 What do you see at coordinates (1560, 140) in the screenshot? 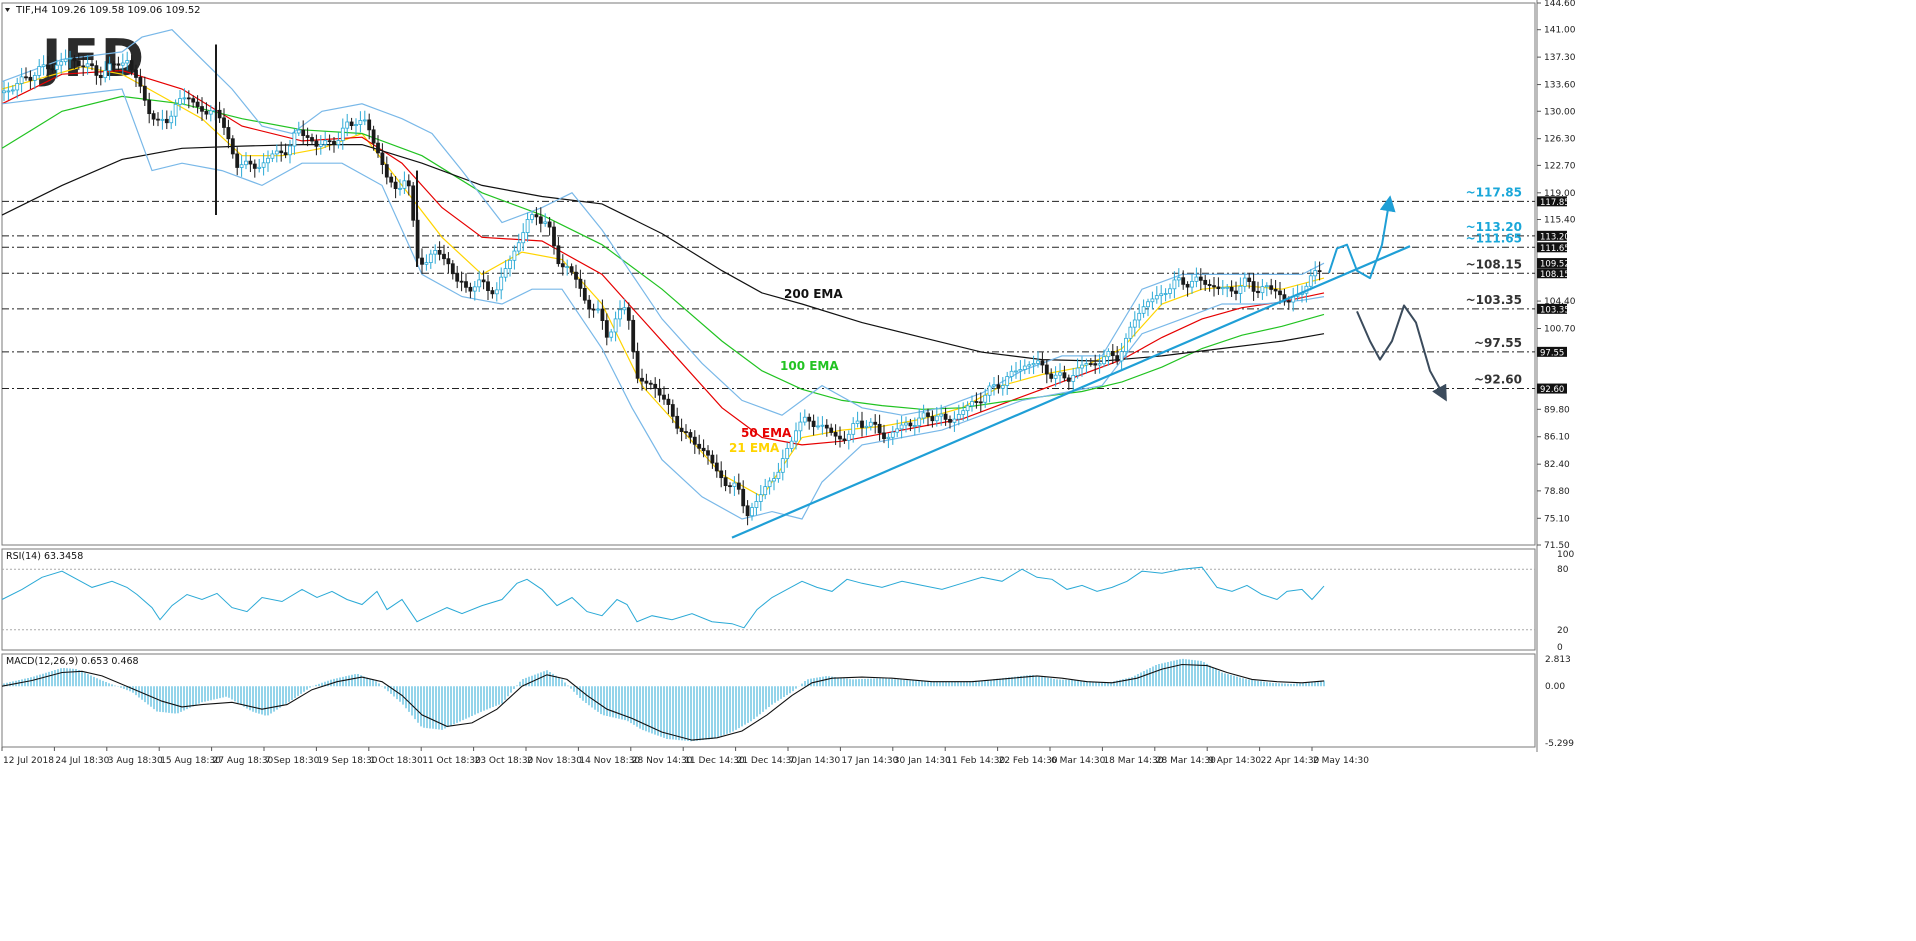
I see `price-tick-label: 126.30` at bounding box center [1560, 140].